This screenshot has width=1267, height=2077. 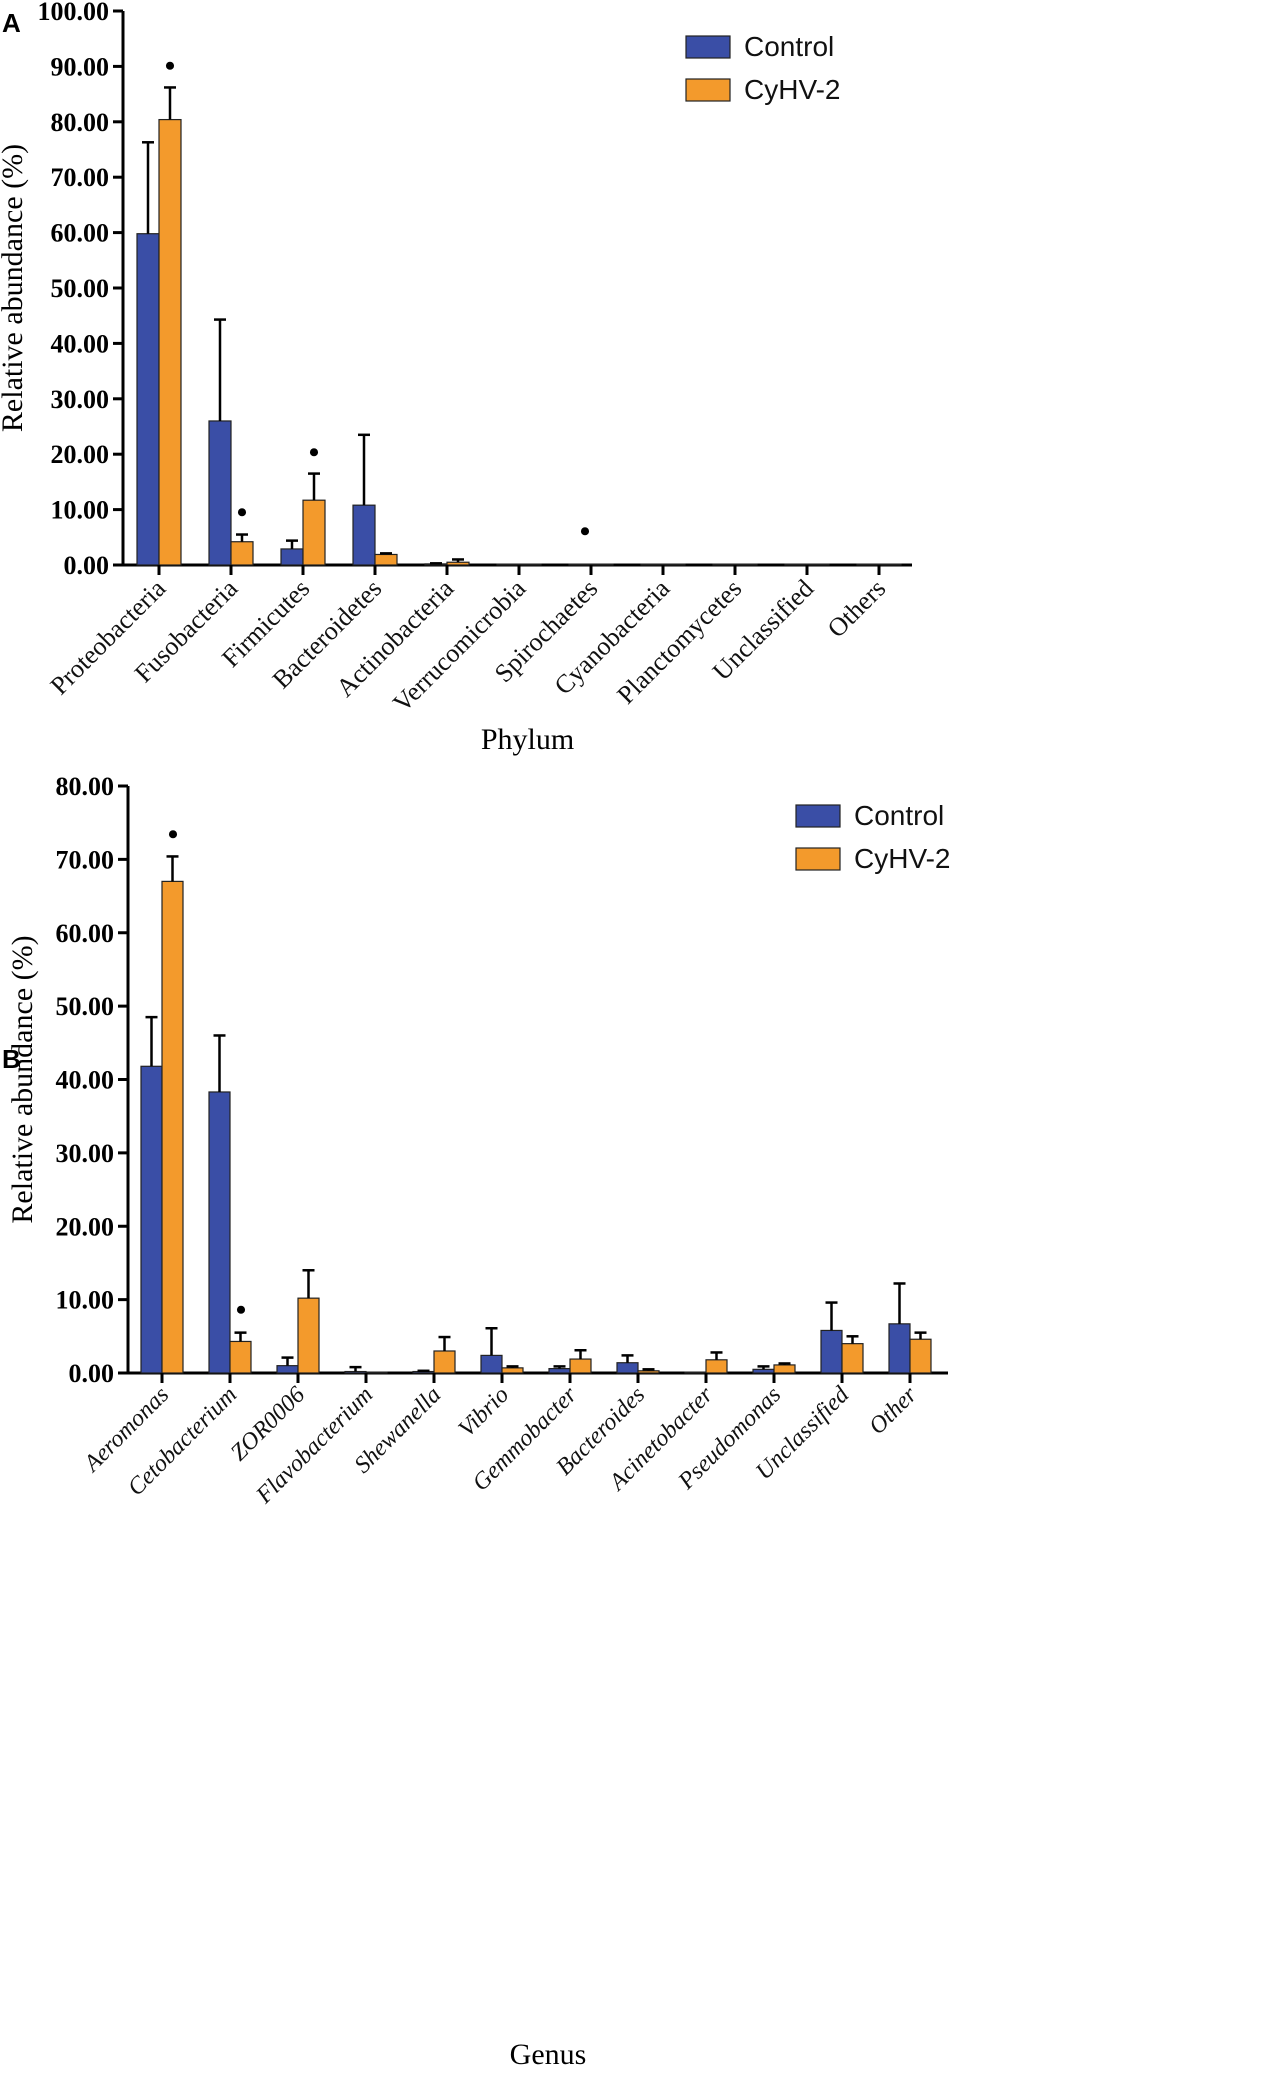 What do you see at coordinates (240, 1357) in the screenshot?
I see `bar-cyhv-2-cetobacterium` at bounding box center [240, 1357].